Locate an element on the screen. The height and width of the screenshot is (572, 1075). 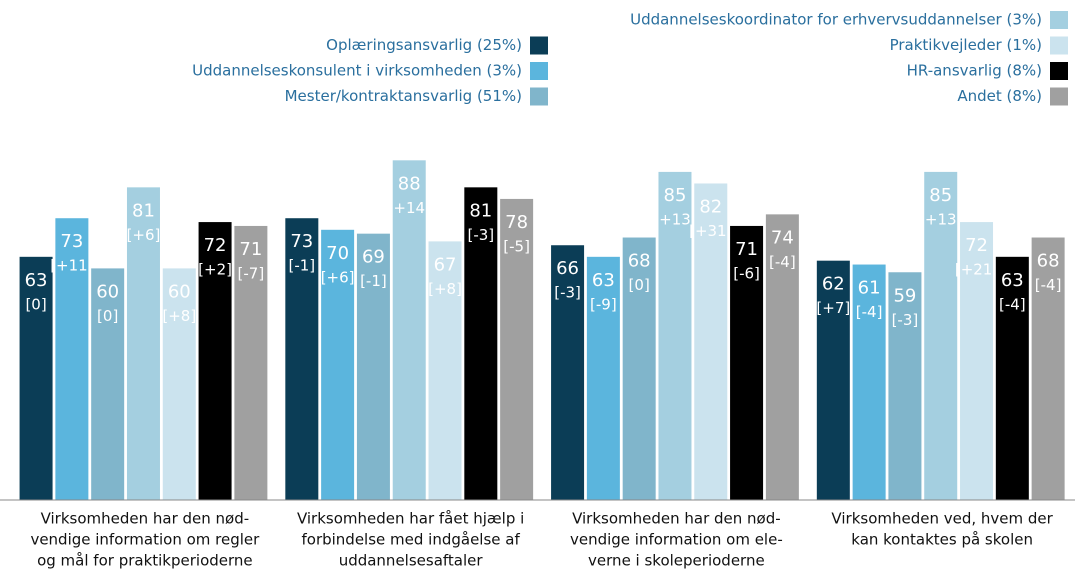
x-tick-label: kan kontaktes på skolen is located at coordinates (942, 540).